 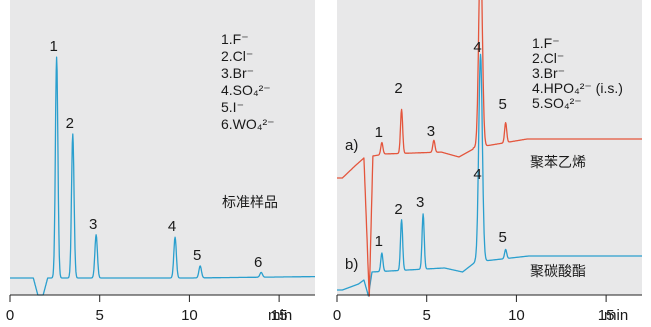 I want to click on samples-legend-item: 4.HPO₄²⁻ (i.s.), so click(x=577, y=88).